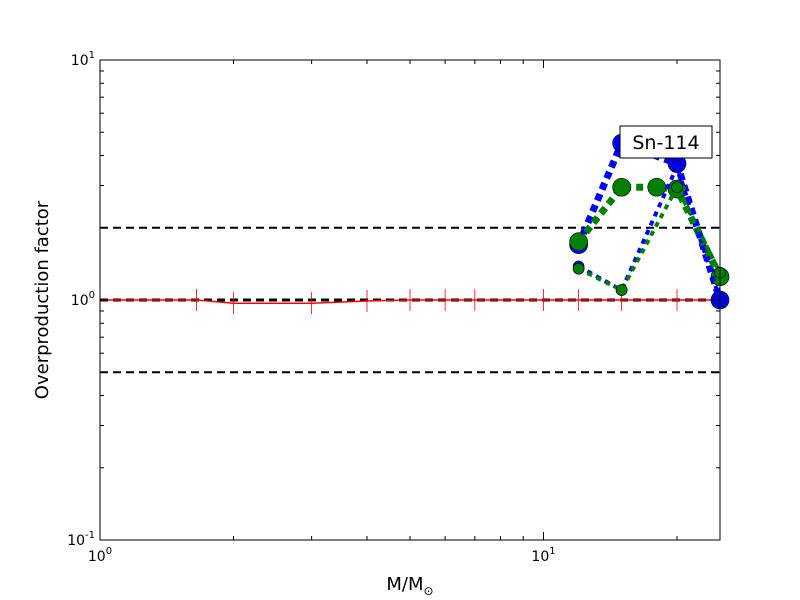 The image size is (800, 600). I want to click on y-tick-label: 10⁻¹, so click(81, 539).